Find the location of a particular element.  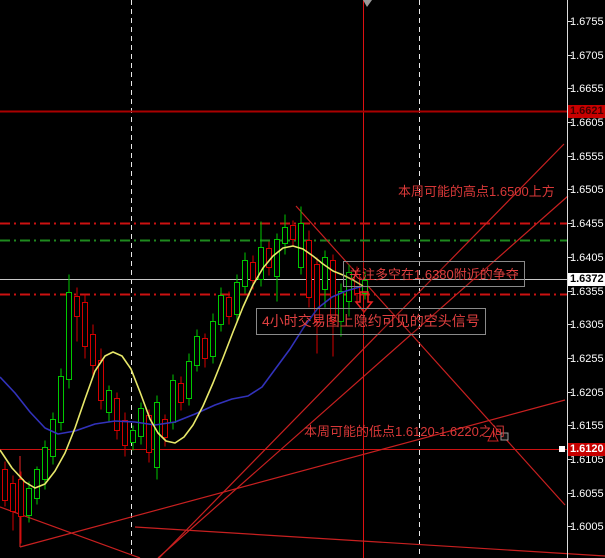

small-box-marker-icon is located at coordinates (504, 436).